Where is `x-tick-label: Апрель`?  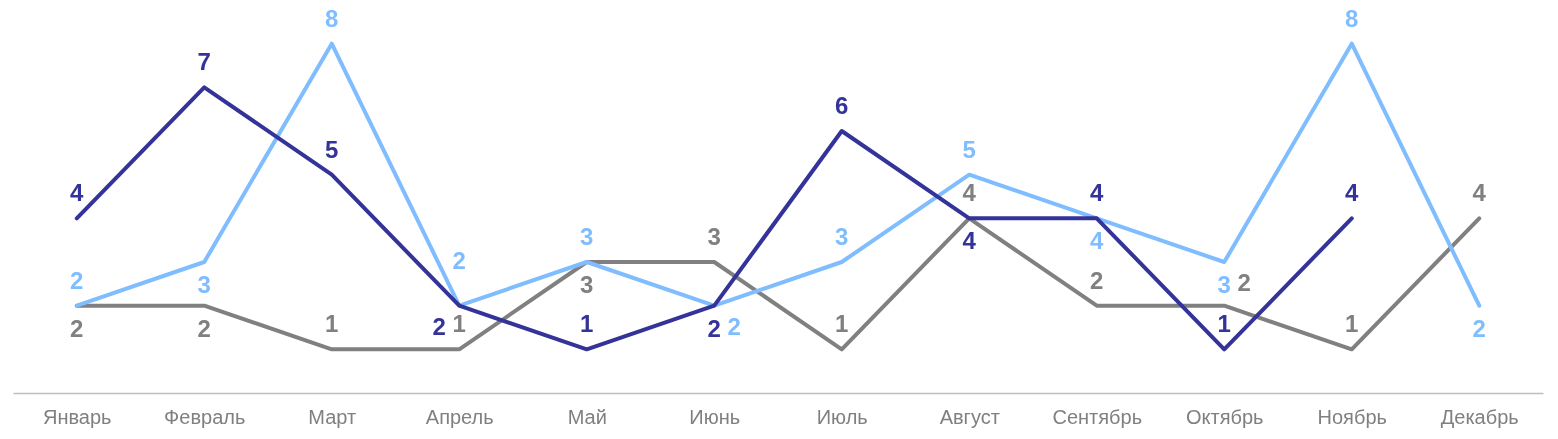
x-tick-label: Апрель is located at coordinates (459, 416).